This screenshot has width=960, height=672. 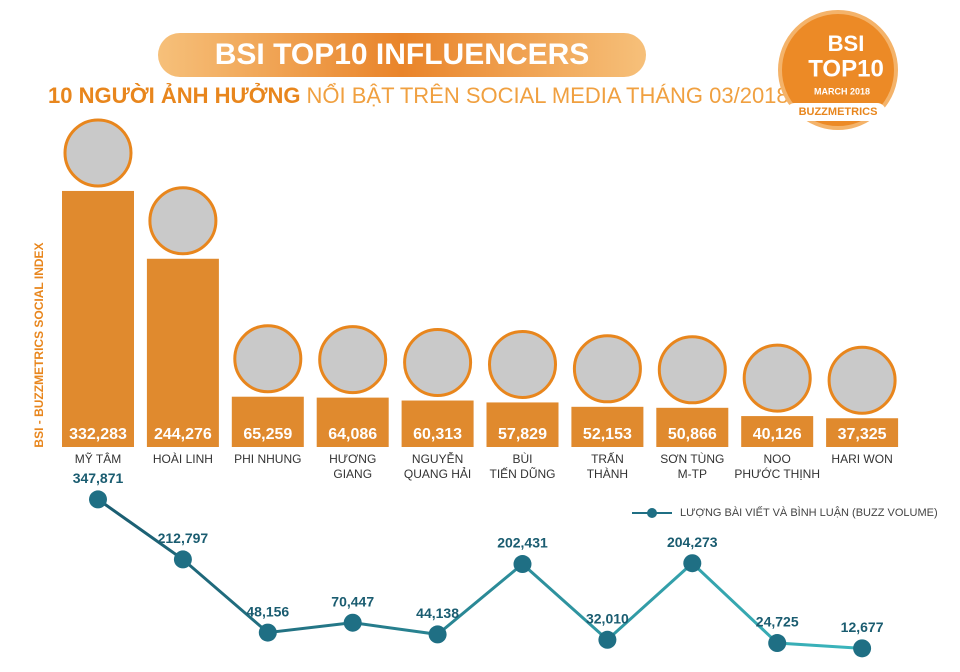 What do you see at coordinates (352, 601) in the screenshot?
I see `line-value-label: 70,447` at bounding box center [352, 601].